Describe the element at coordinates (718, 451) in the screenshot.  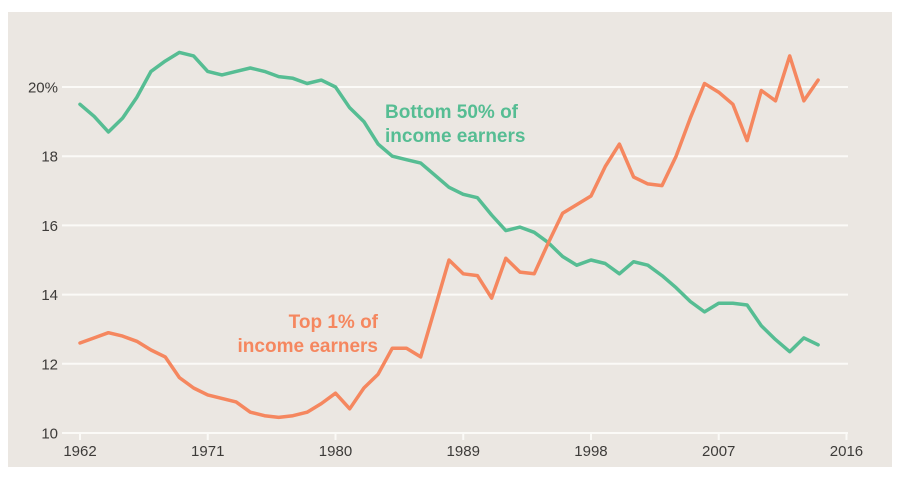
I see `x-tick-label-2007: 2007` at that location.